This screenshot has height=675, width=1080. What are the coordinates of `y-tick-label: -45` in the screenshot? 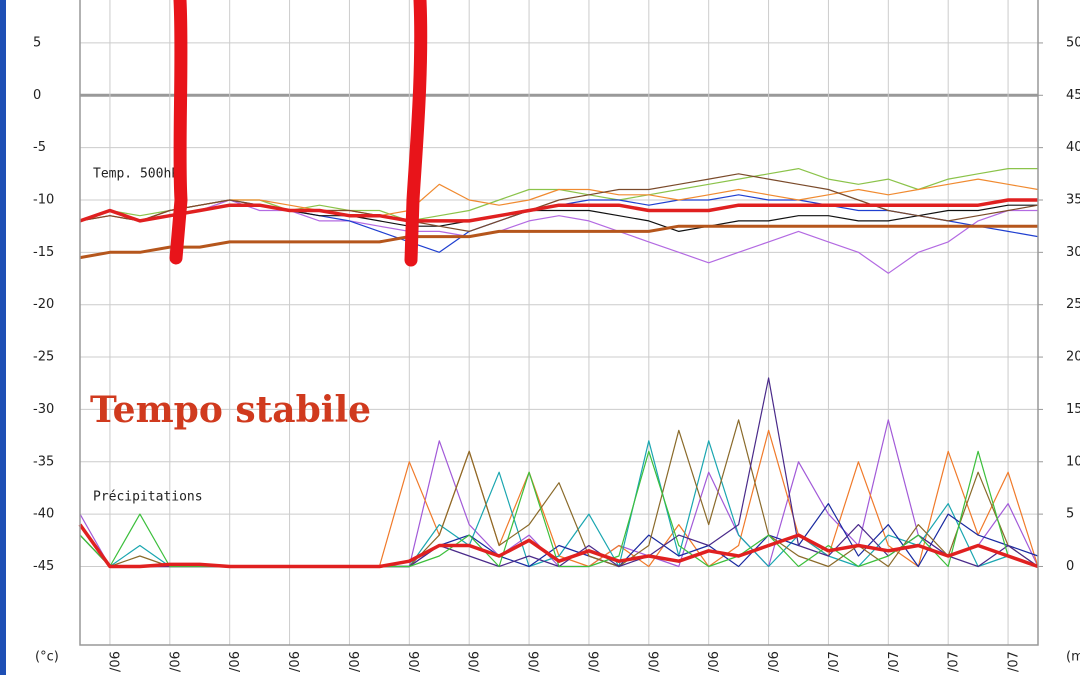 It's located at (43, 566).